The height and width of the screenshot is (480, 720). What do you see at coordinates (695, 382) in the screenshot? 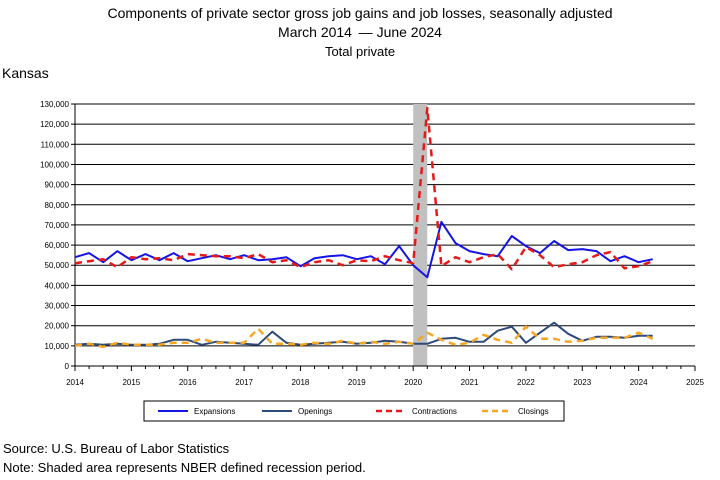
I see `x-tick-label: 2025` at bounding box center [695, 382].